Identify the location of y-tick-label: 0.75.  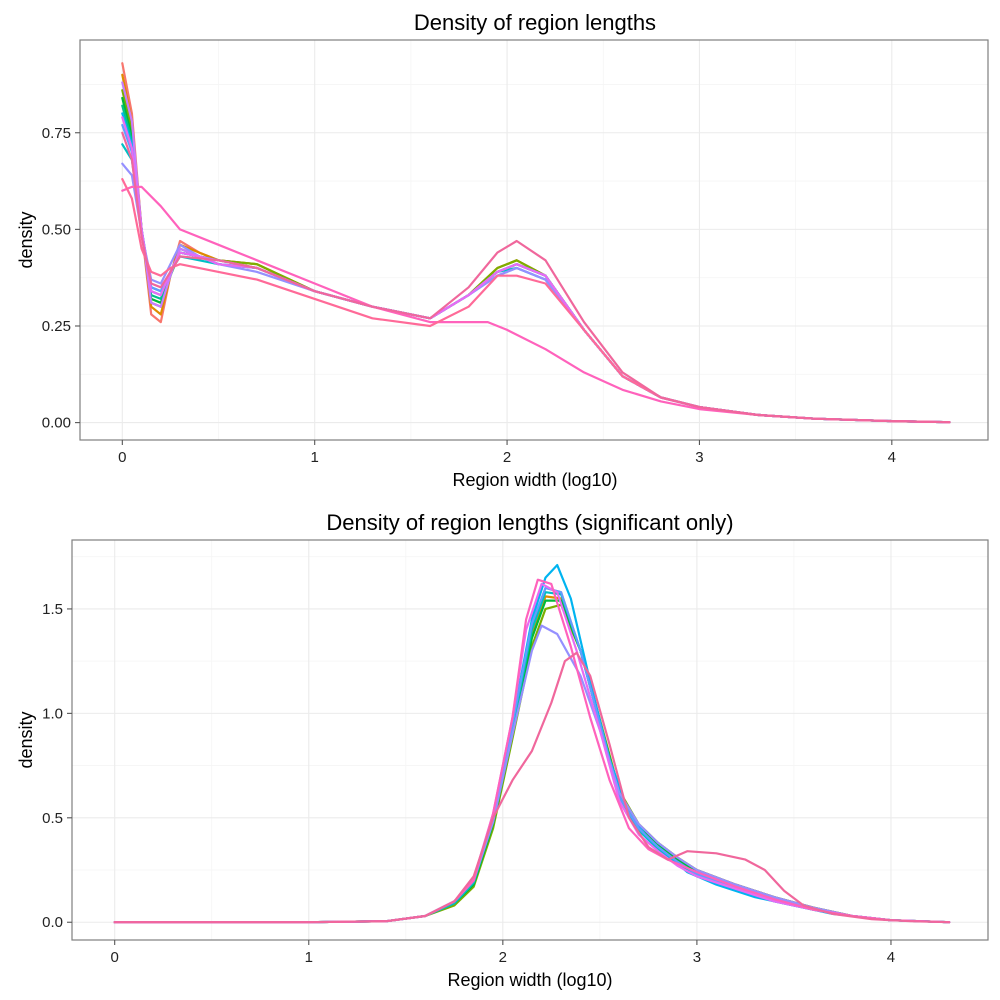
(56, 133).